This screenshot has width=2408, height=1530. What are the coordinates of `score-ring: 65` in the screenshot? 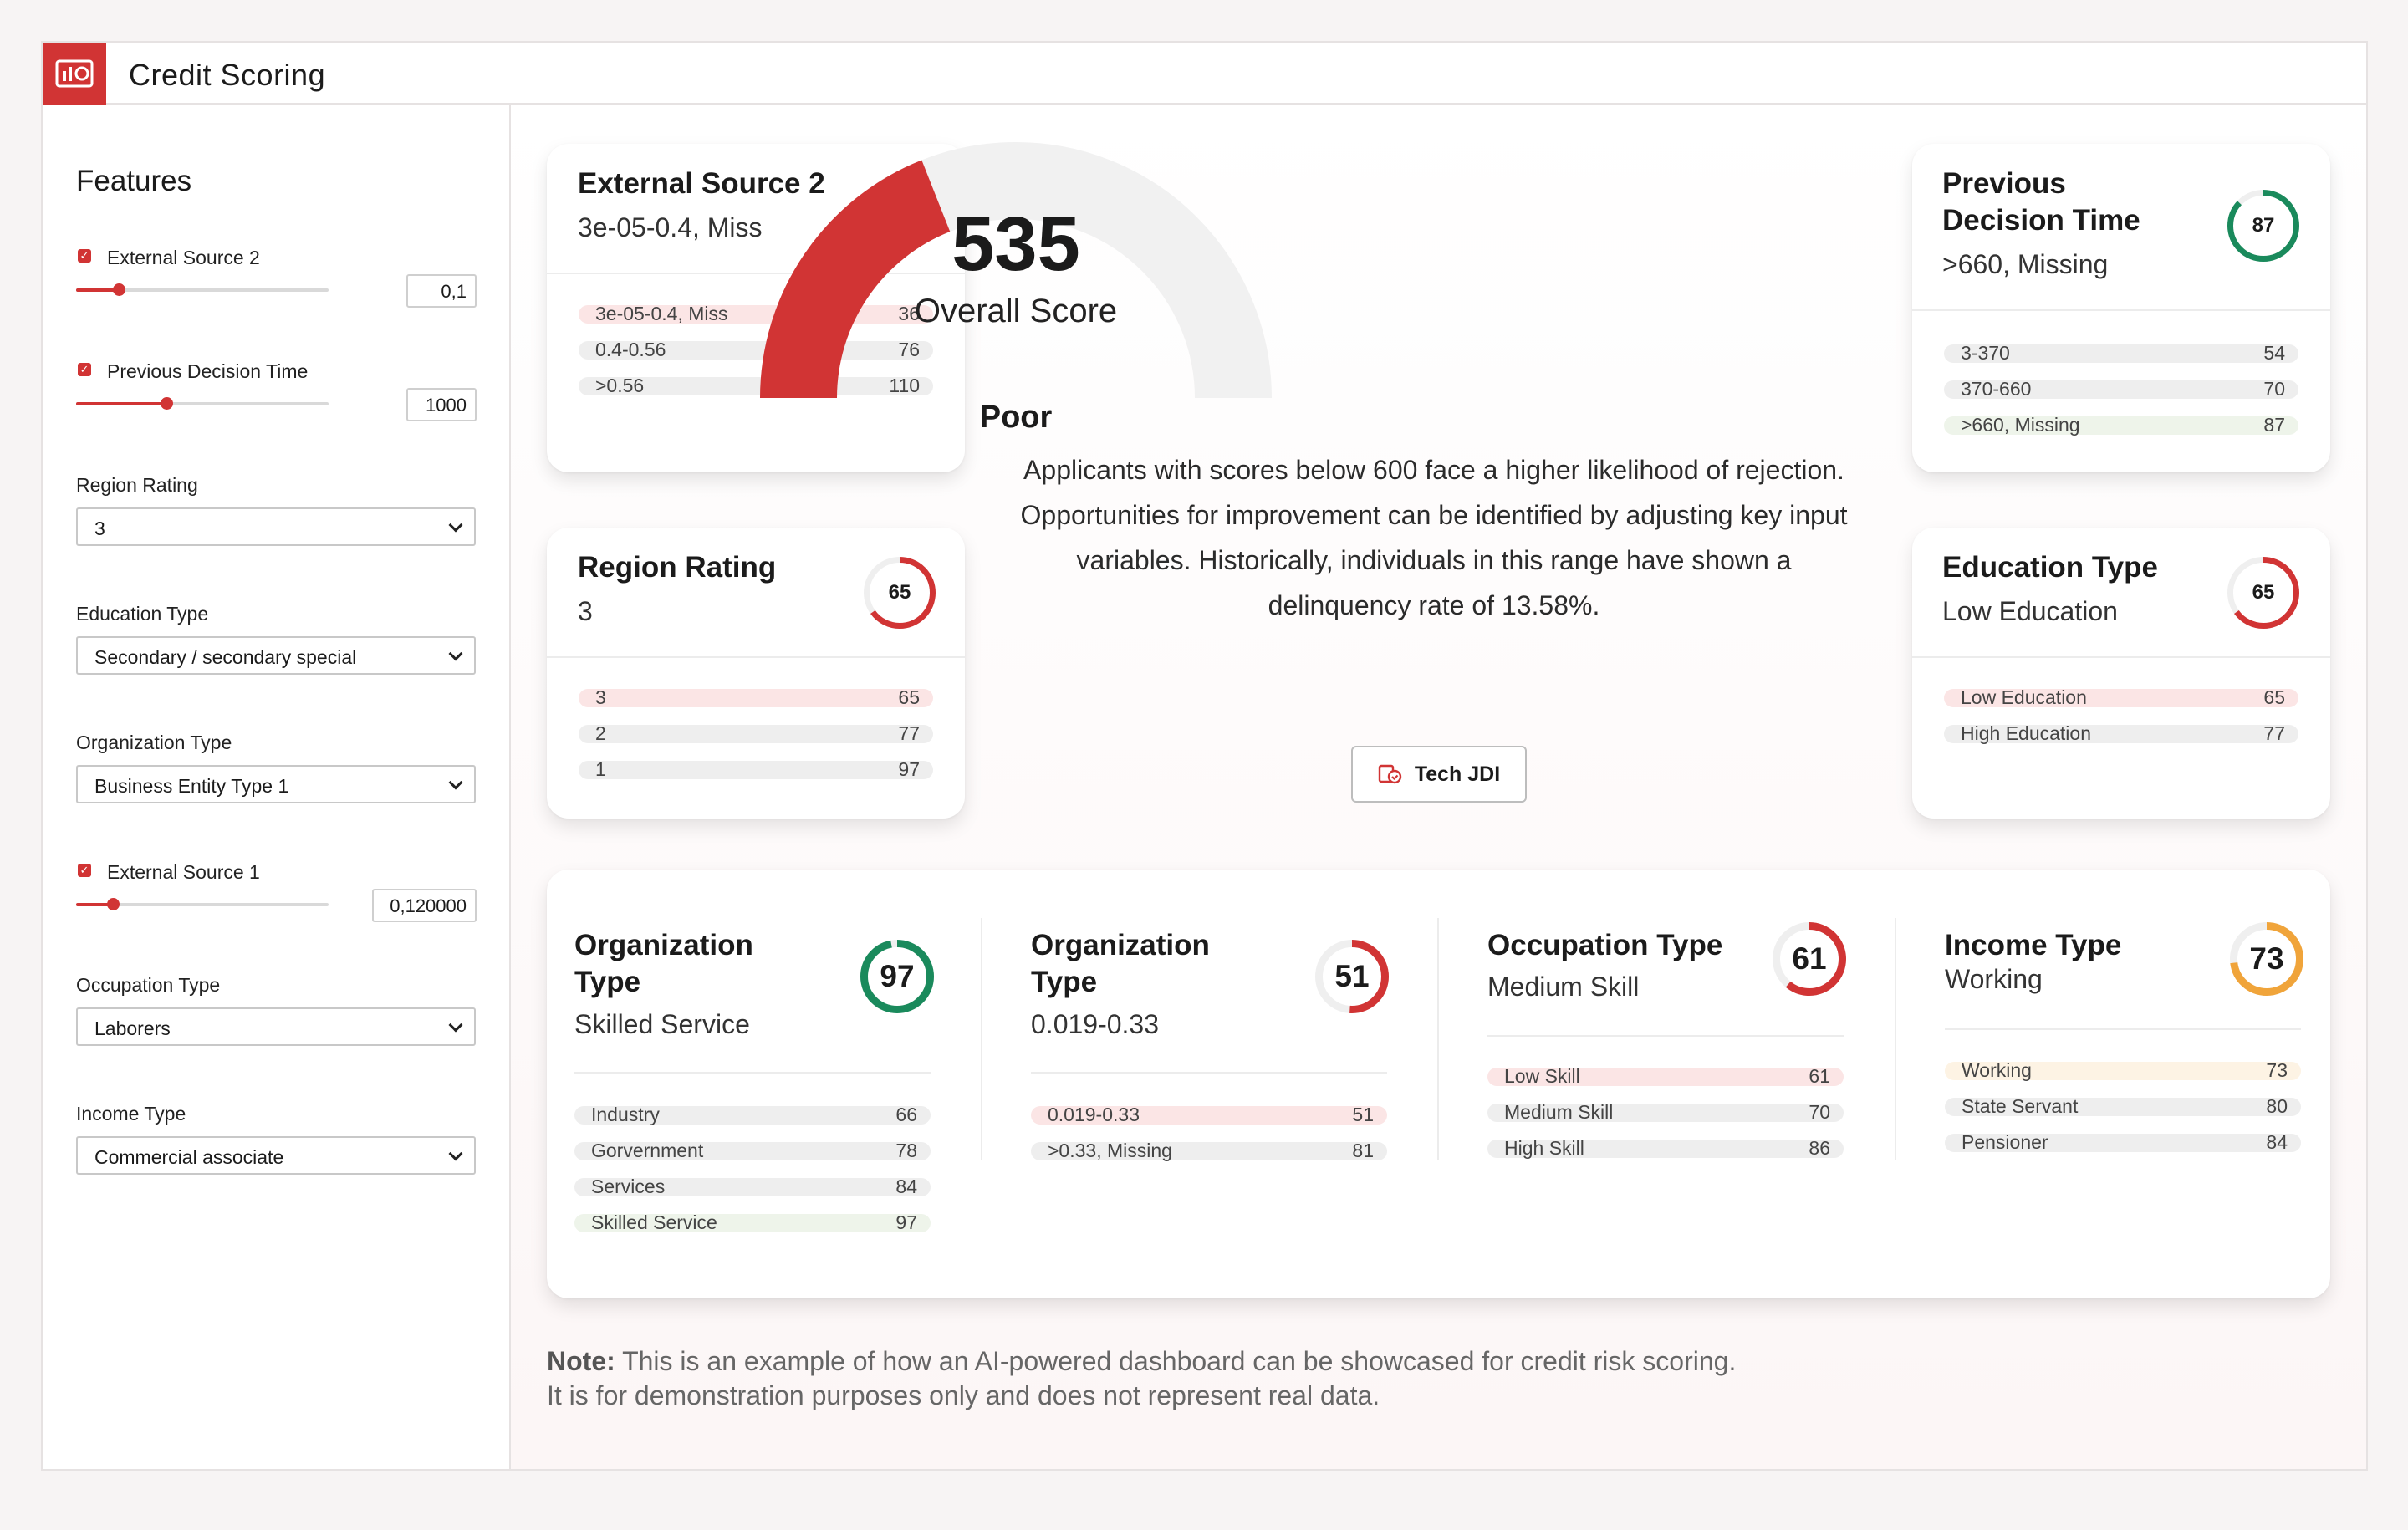 It's located at (2264, 593).